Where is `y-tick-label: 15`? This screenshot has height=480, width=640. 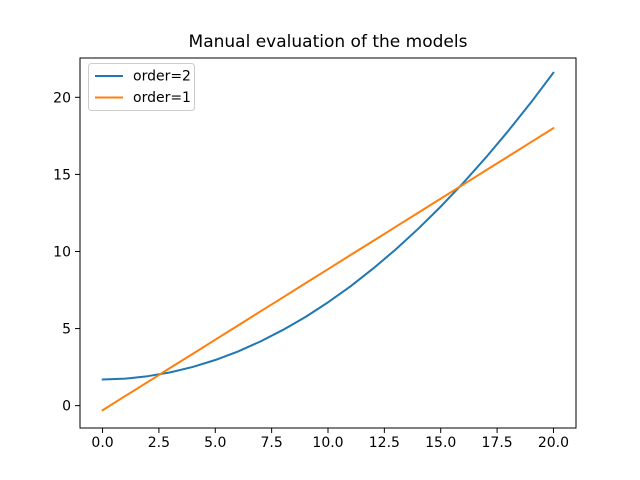
y-tick-label: 15 is located at coordinates (62, 175).